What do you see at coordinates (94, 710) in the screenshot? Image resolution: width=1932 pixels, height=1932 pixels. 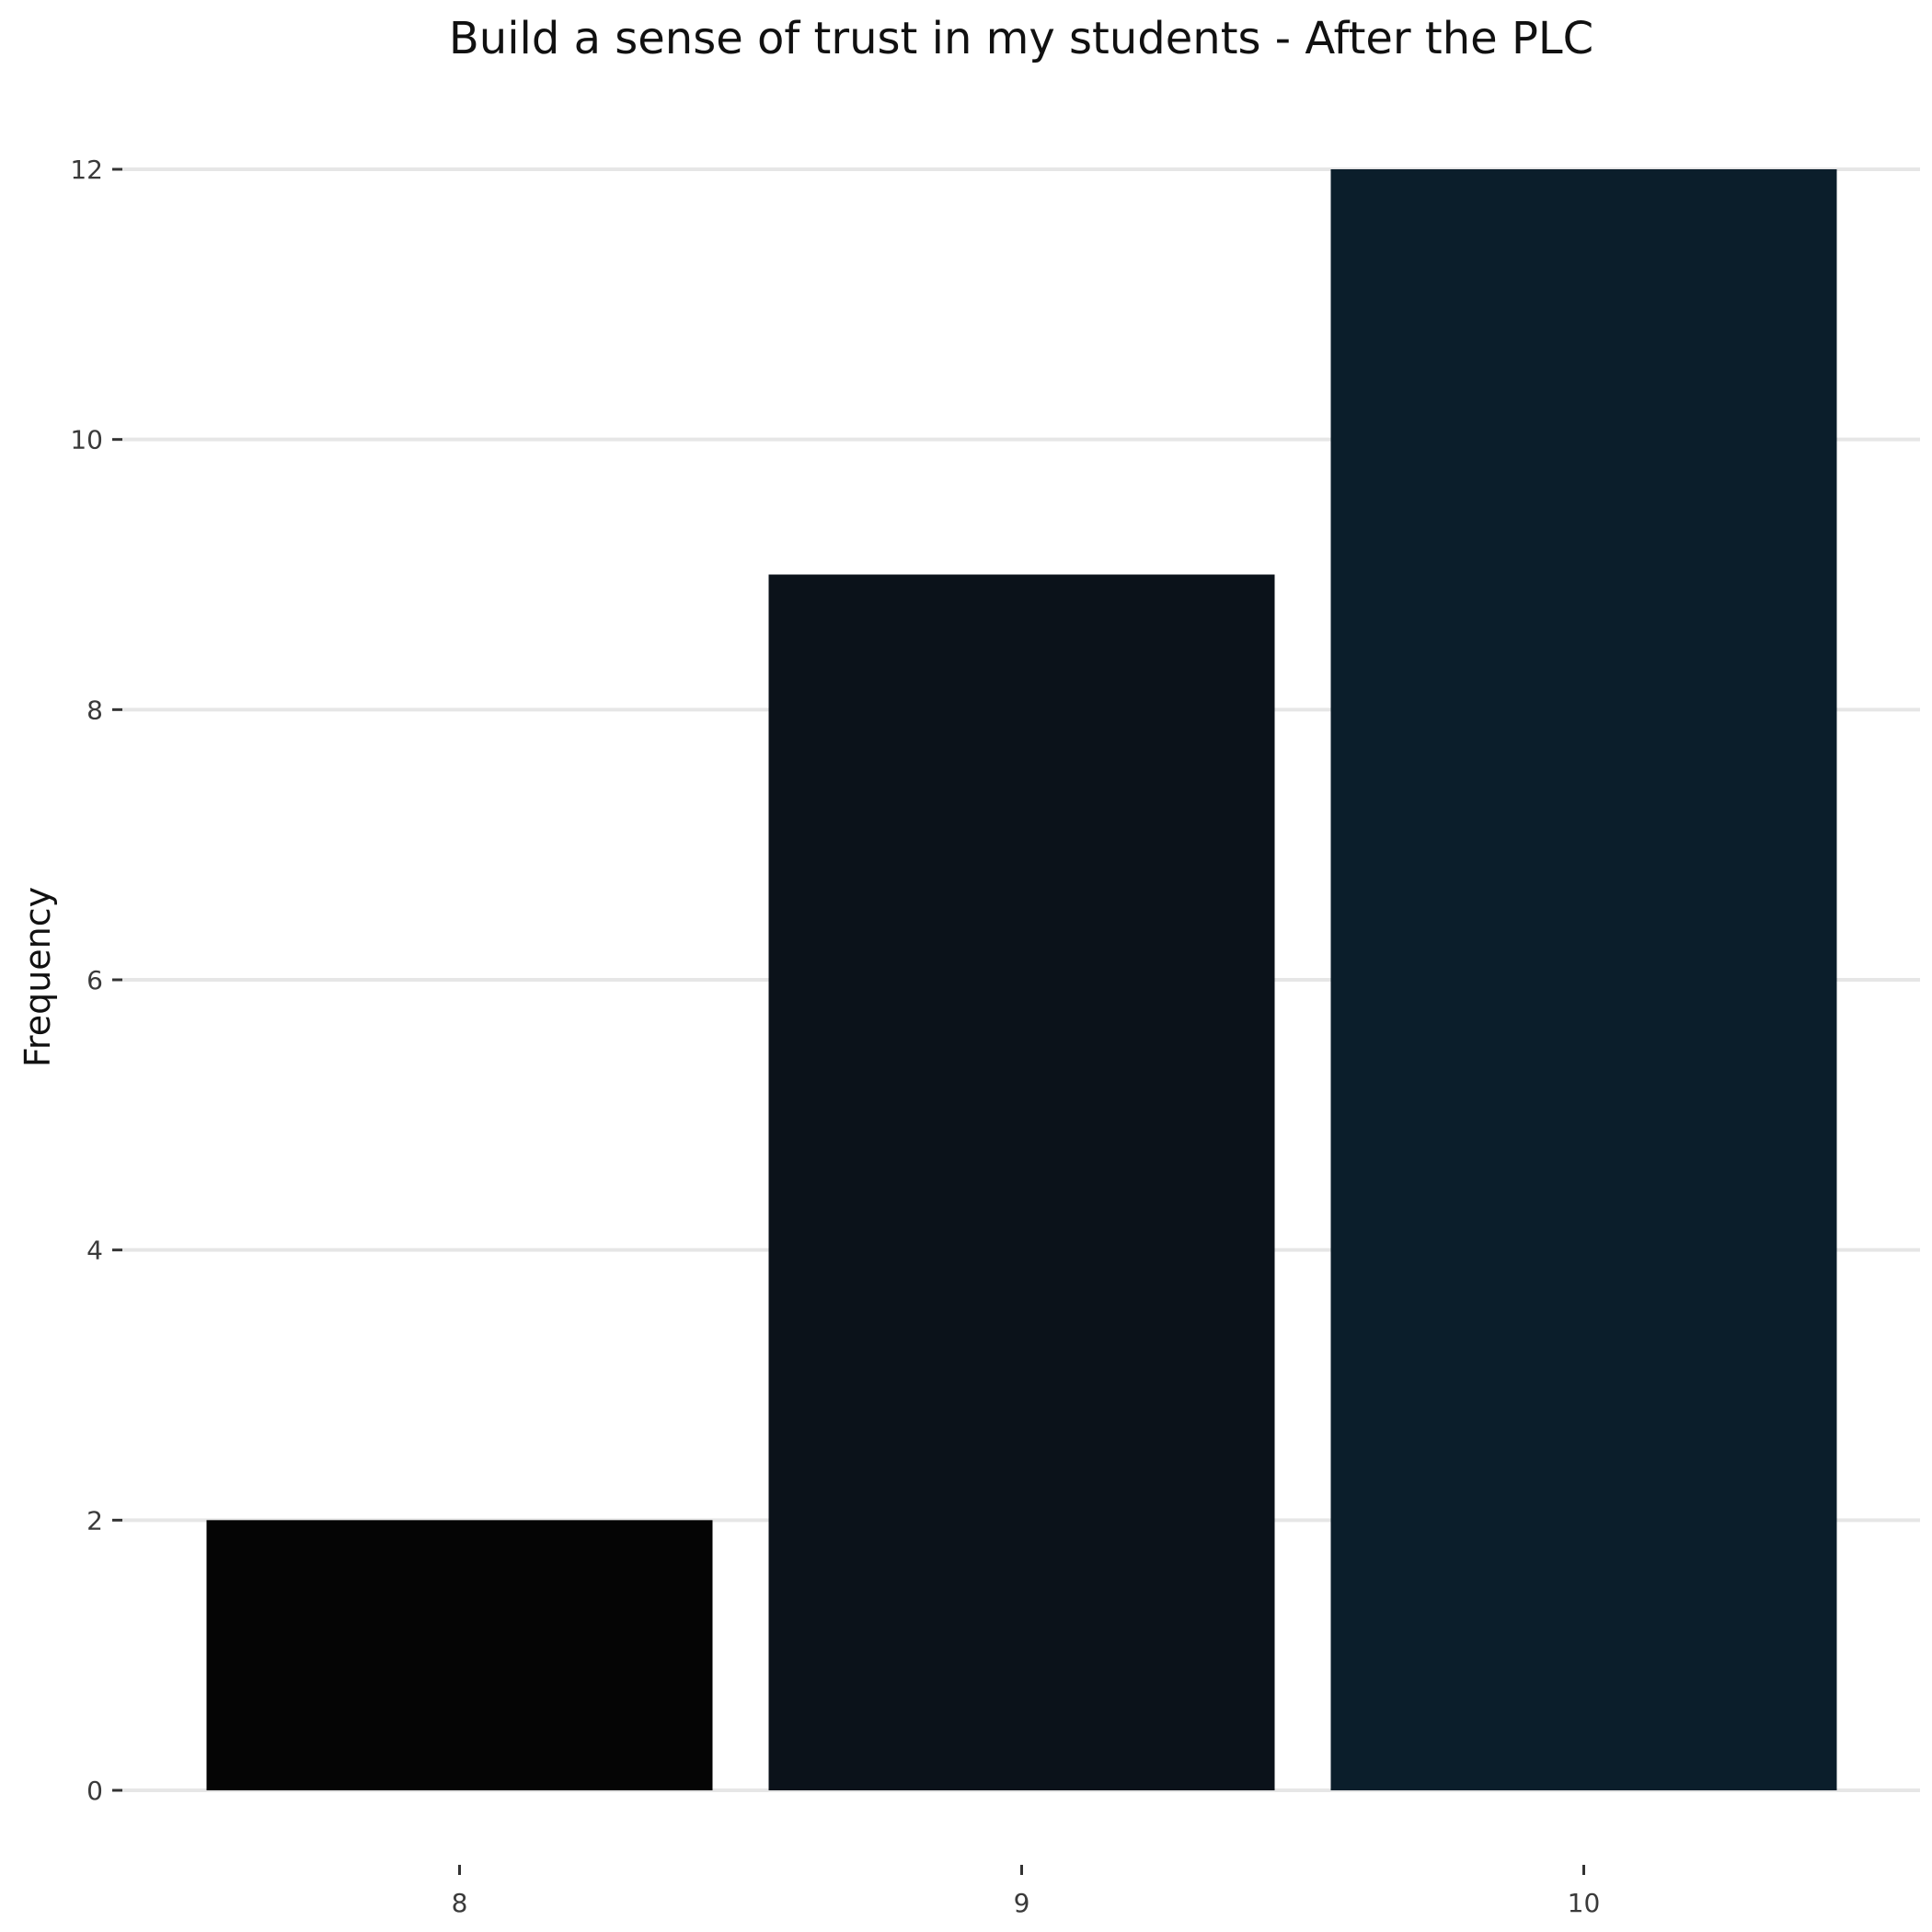 I see `y-tick-label-8: 8` at bounding box center [94, 710].